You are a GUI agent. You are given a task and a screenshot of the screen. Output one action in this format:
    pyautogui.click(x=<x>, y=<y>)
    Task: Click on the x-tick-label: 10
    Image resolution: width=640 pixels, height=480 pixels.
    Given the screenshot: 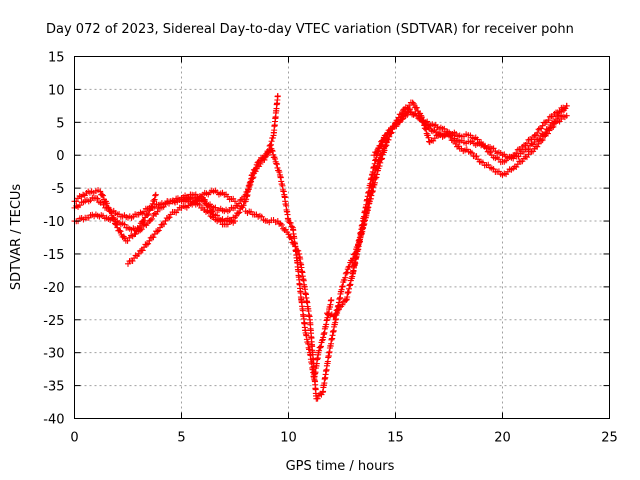 What is the action you would take?
    pyautogui.click(x=288, y=438)
    